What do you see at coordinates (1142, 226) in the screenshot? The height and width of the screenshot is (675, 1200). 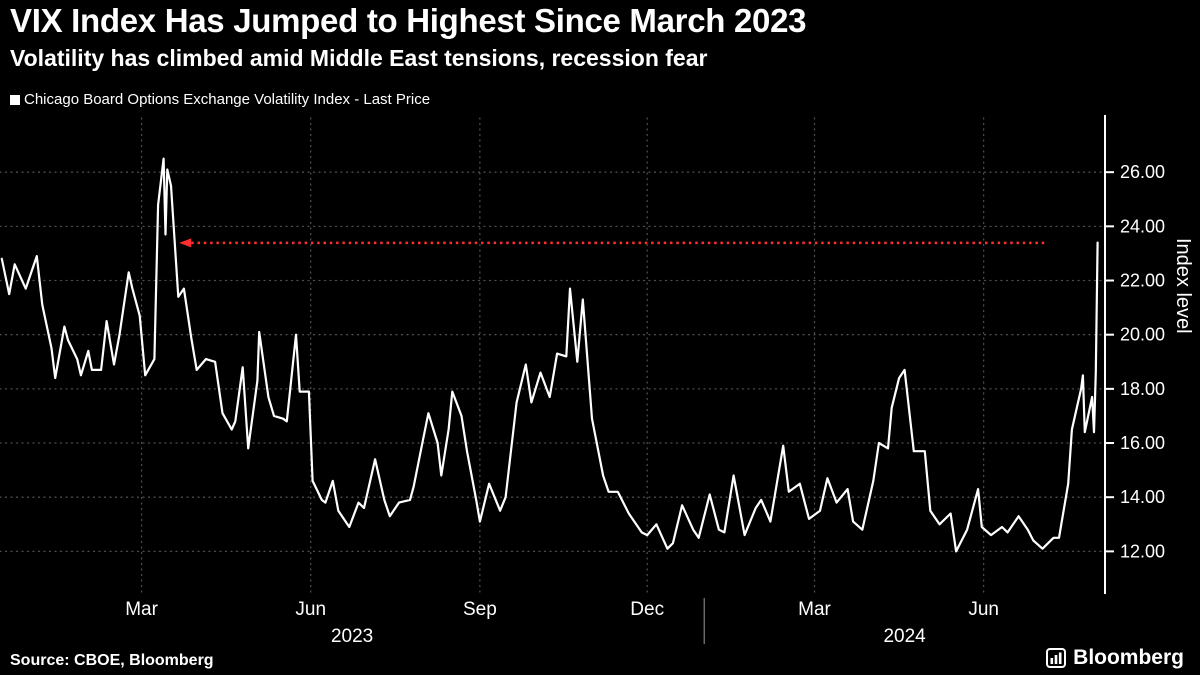 I see `y-tick-label: 24.00` at bounding box center [1142, 226].